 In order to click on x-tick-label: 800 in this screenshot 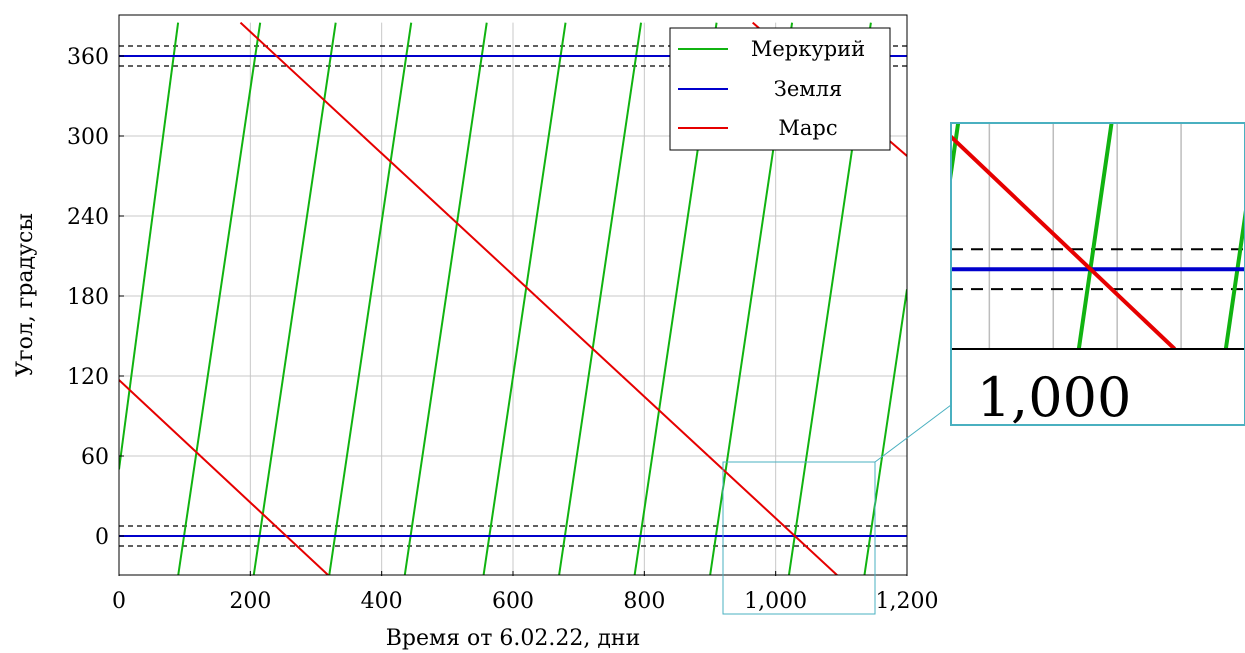, I will do `click(644, 601)`.